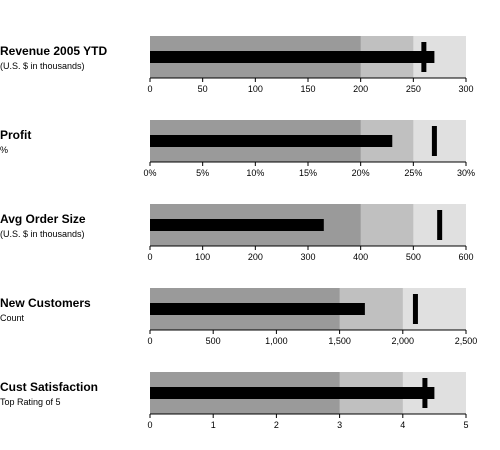 The height and width of the screenshot is (450, 500). What do you see at coordinates (466, 341) in the screenshot?
I see `x-tick-label: 2,500` at bounding box center [466, 341].